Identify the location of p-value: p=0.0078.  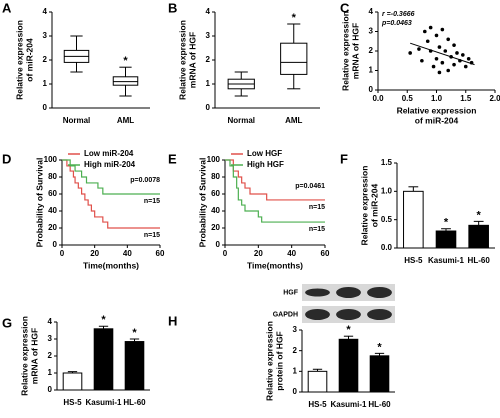
(145, 180).